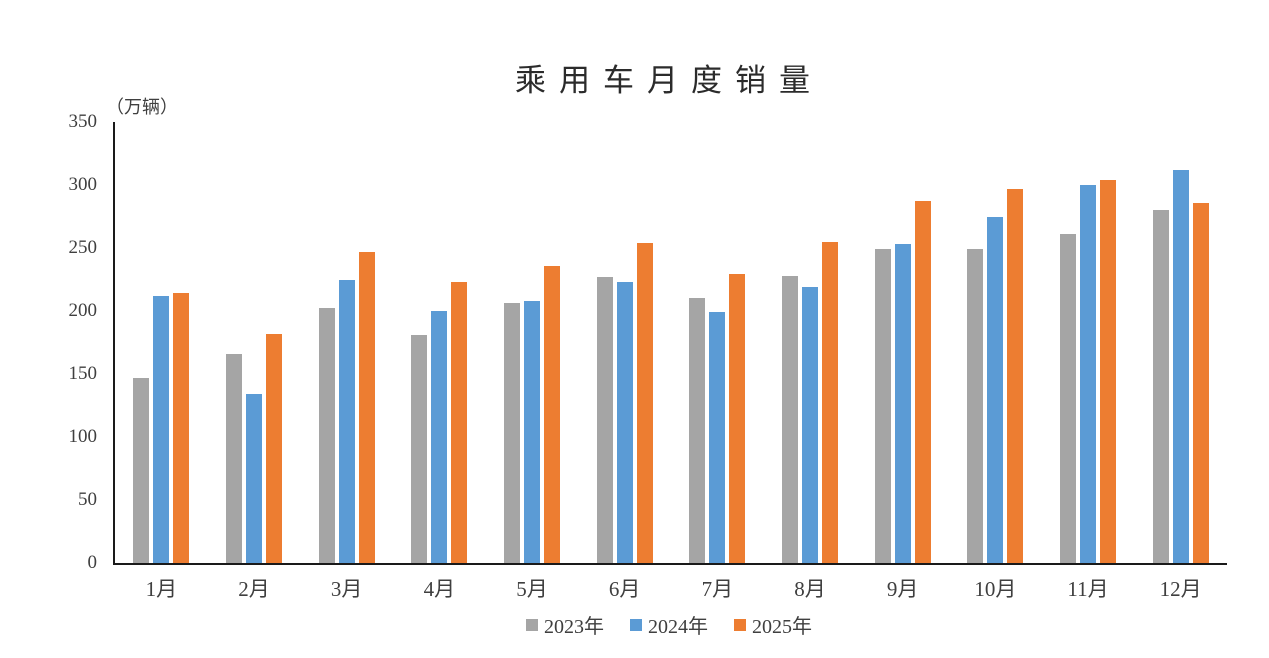 This screenshot has height=658, width=1269. Describe the element at coordinates (326, 435) in the screenshot. I see `bar-2023年-3月` at that location.